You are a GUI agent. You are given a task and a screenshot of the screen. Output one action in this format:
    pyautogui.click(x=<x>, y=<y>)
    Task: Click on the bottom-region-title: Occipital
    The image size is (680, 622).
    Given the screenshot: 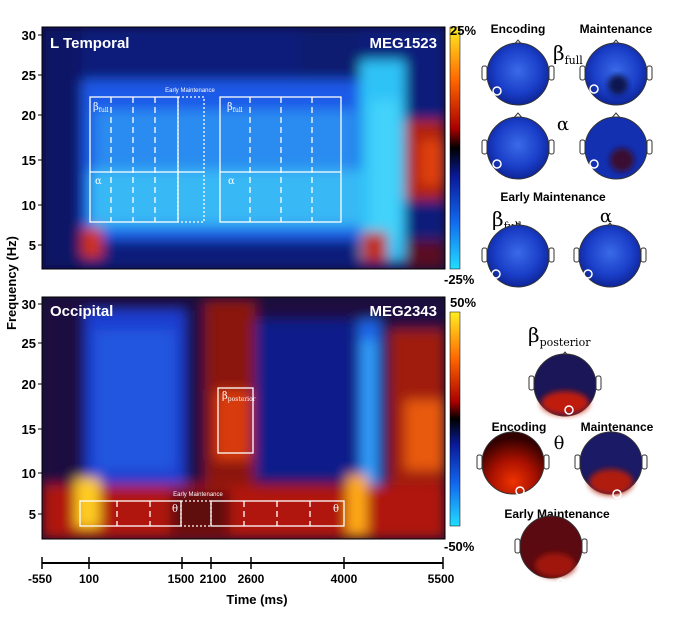 What is the action you would take?
    pyautogui.click(x=81, y=311)
    